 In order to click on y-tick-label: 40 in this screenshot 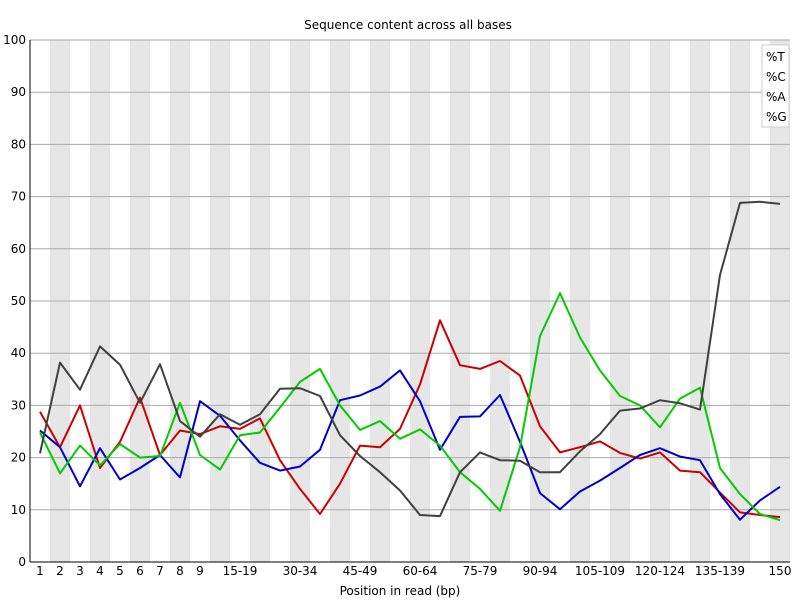, I will do `click(18, 353)`.